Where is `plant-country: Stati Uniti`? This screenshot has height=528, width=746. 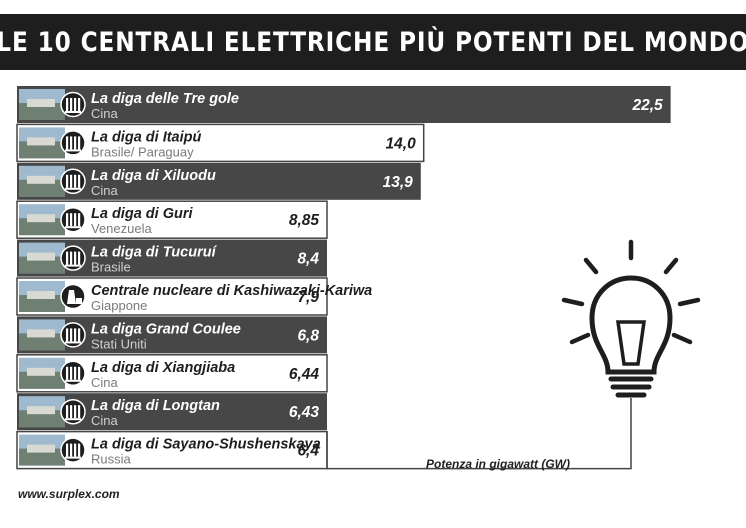
plant-country: Stati Uniti is located at coordinates (119, 343).